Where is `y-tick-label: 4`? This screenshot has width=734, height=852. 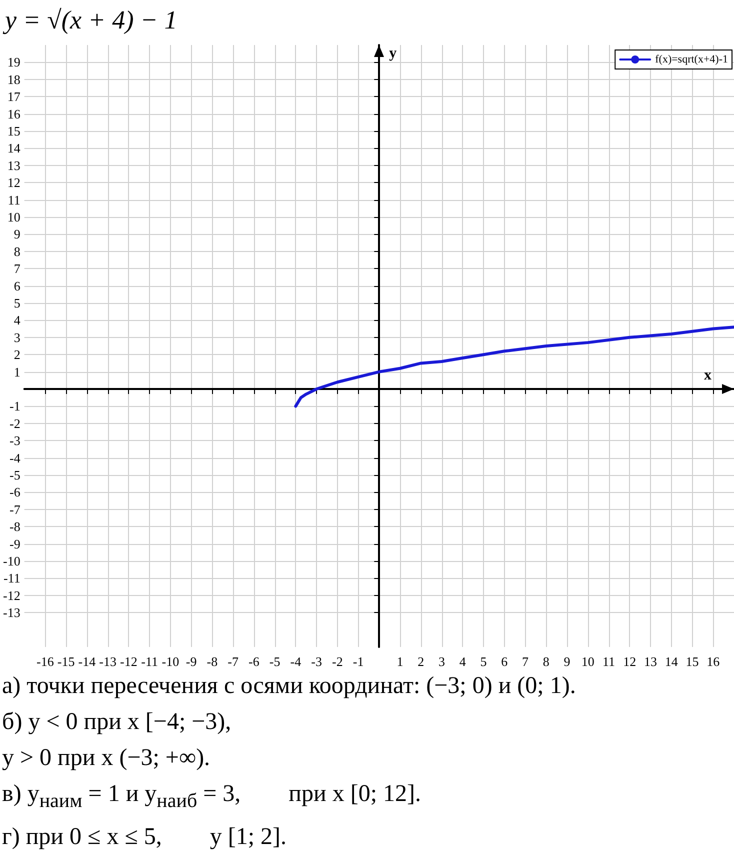
y-tick-label: 4 is located at coordinates (17, 320).